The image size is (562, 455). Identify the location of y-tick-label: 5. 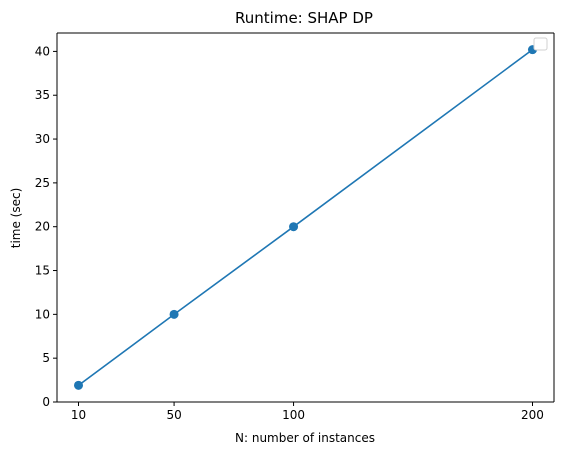
(46, 358).